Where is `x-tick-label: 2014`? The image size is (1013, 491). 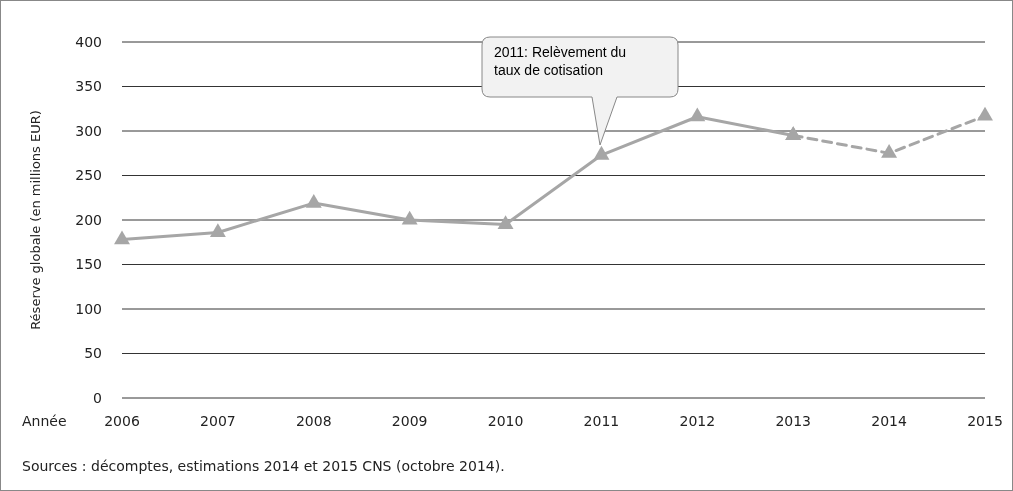 x-tick-label: 2014 is located at coordinates (889, 421).